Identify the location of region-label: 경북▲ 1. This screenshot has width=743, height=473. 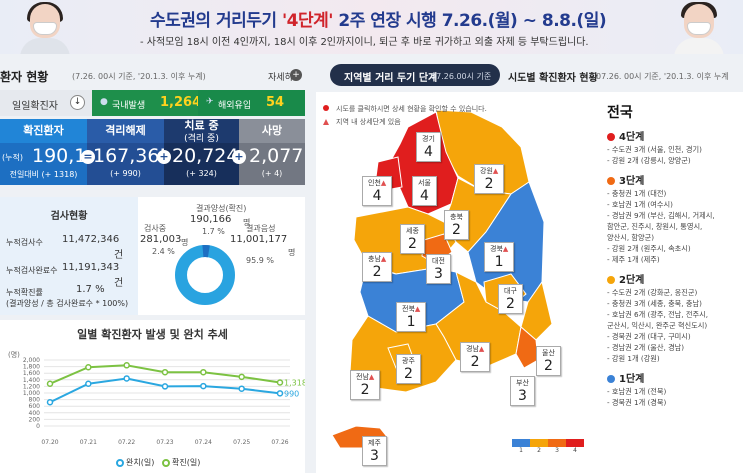
(499, 257).